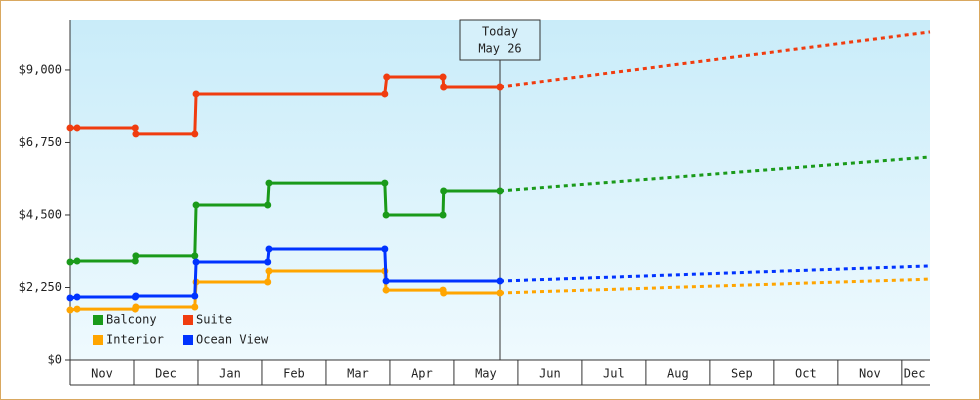  What do you see at coordinates (214, 320) in the screenshot?
I see `legend-label: Suite` at bounding box center [214, 320].